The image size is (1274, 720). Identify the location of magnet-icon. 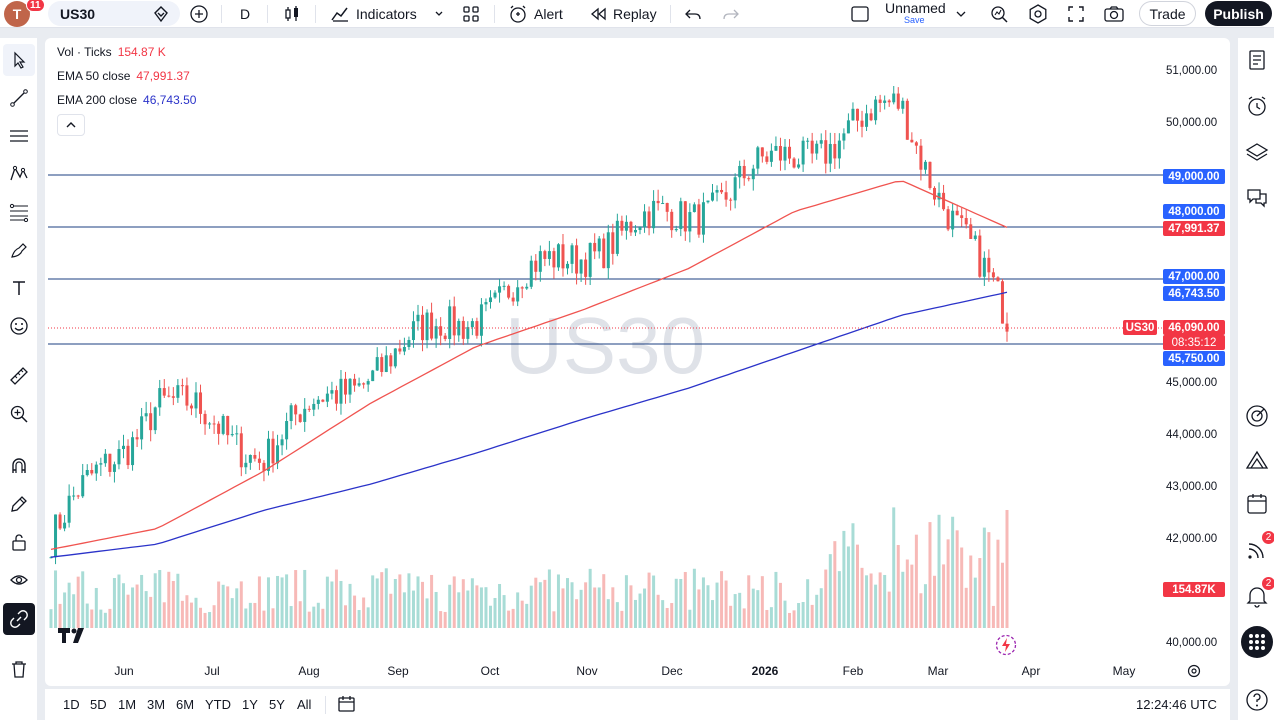
(19, 466).